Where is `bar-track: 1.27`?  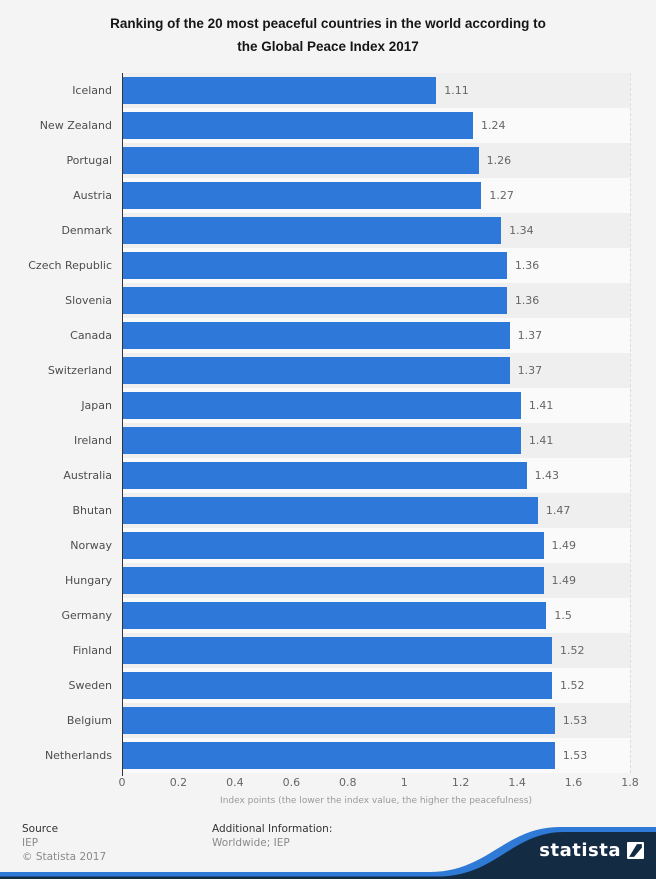 bar-track: 1.27 is located at coordinates (376, 195).